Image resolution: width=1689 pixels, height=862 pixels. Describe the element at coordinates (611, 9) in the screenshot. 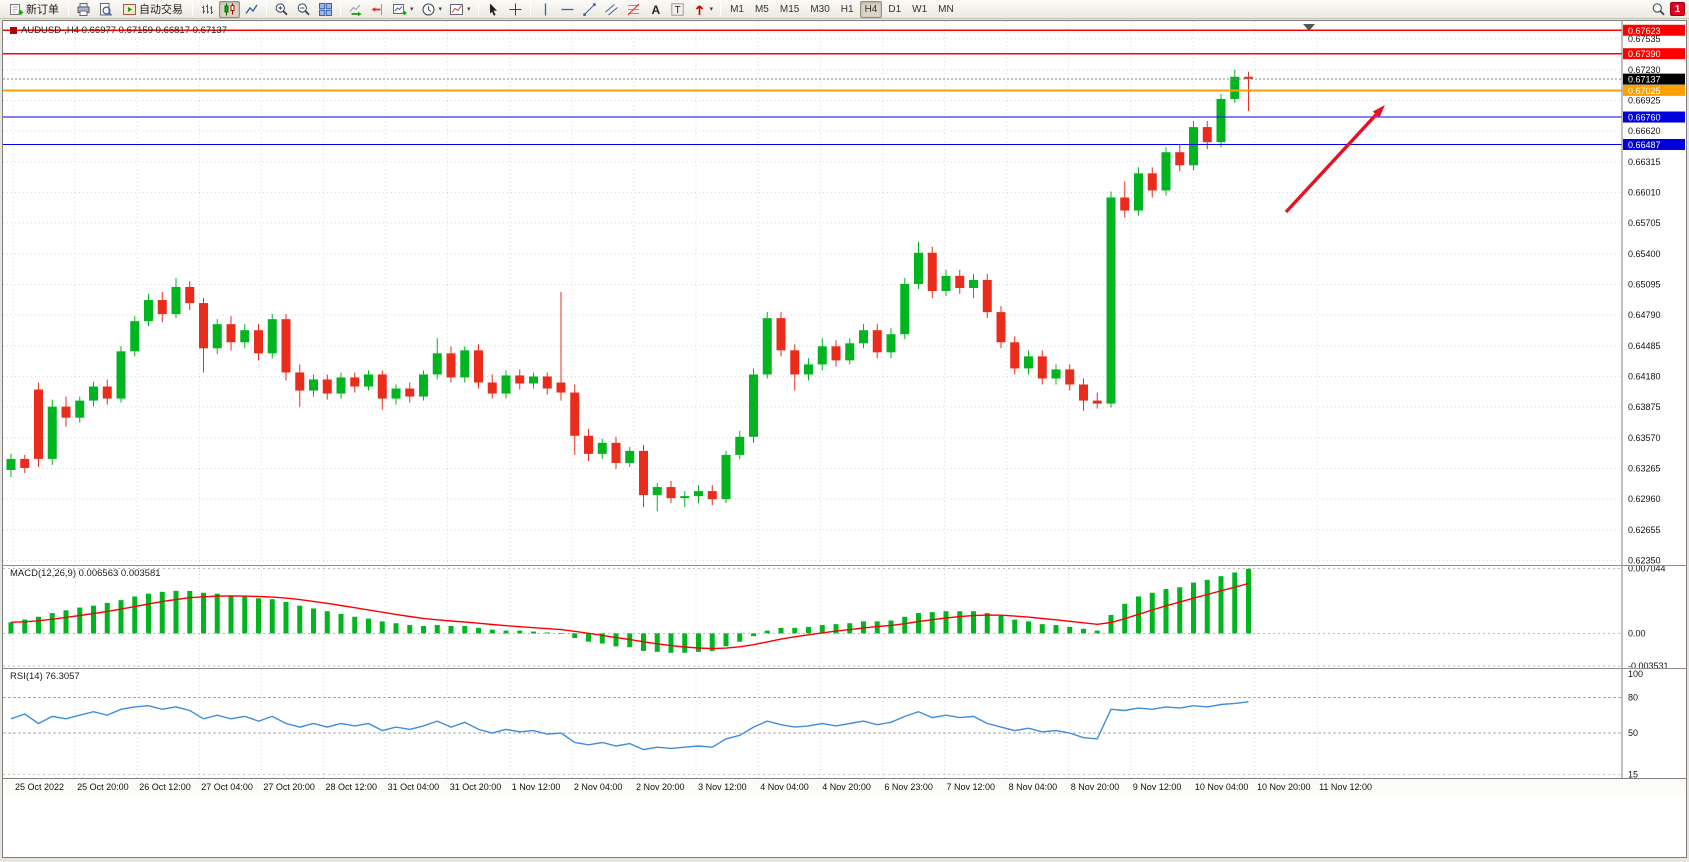

I see `equidistant-channel-button` at that location.